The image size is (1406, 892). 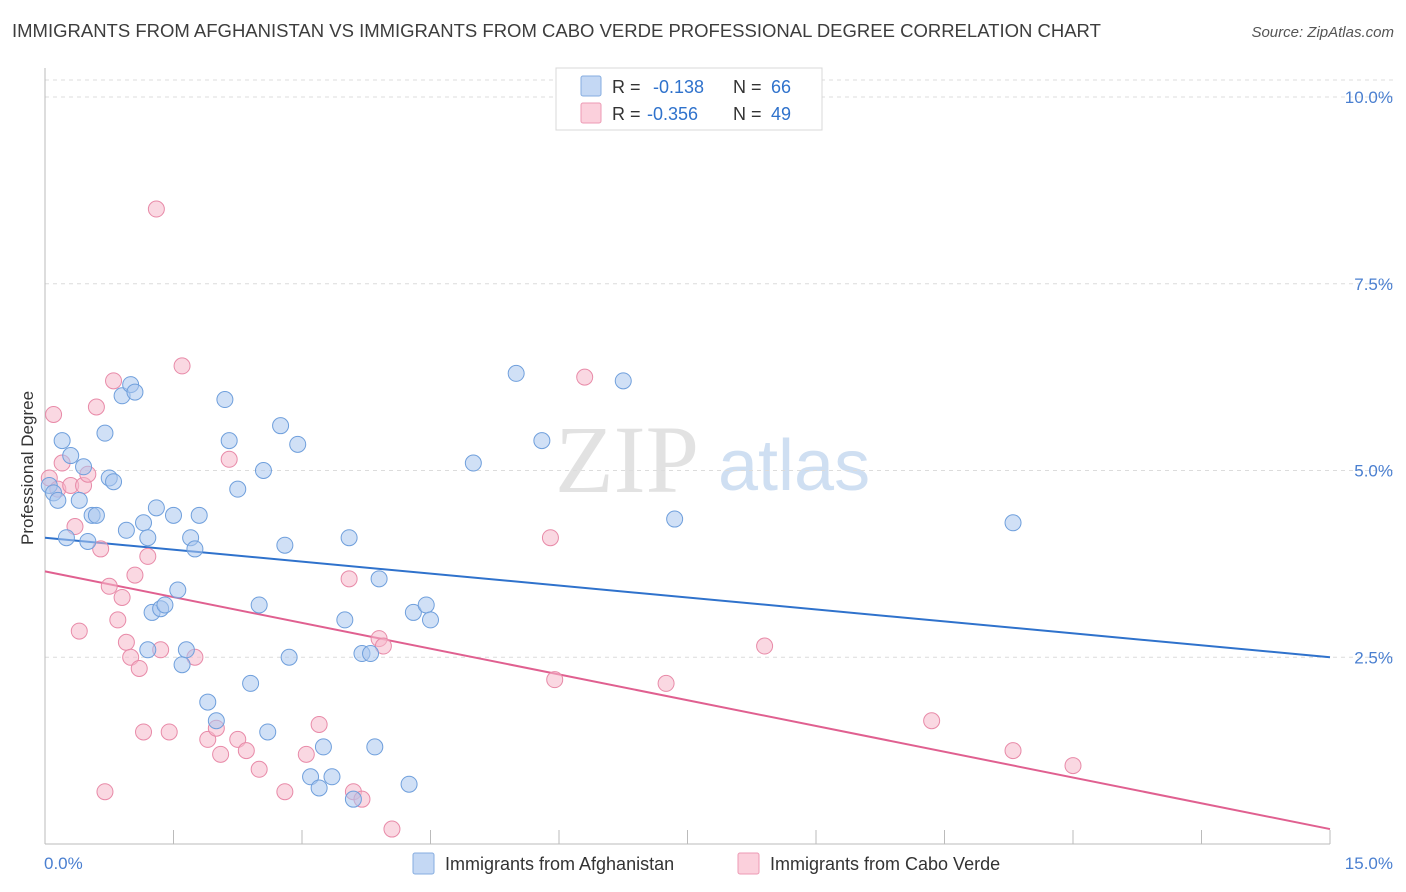 What do you see at coordinates (689, 99) in the screenshot?
I see `stats-legend: R = -0.138 N = 66 R = -0.356 N = 49` at bounding box center [689, 99].